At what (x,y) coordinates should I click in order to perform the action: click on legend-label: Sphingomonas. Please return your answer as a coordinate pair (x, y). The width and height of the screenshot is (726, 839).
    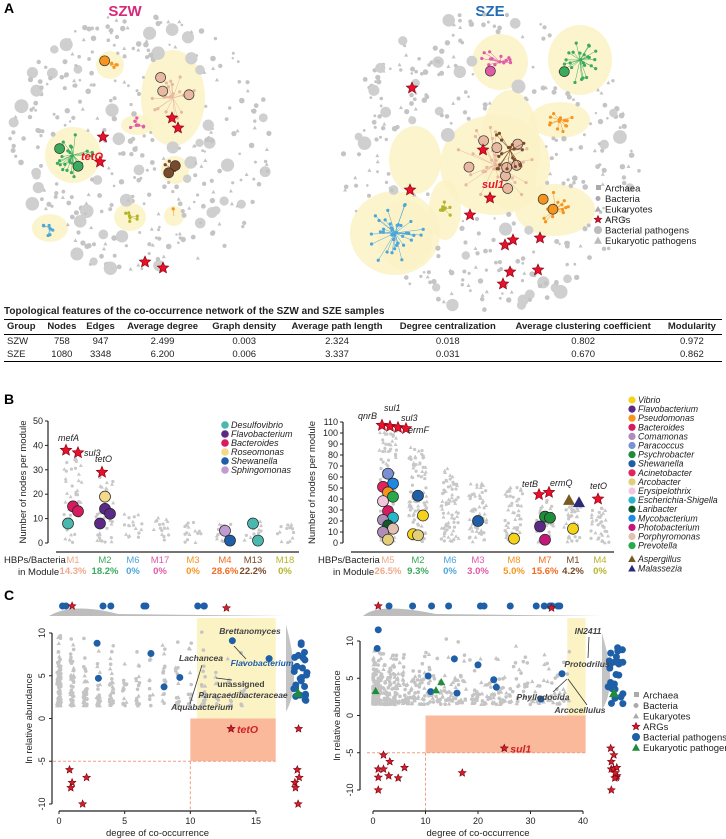
    Looking at the image, I should click on (261, 470).